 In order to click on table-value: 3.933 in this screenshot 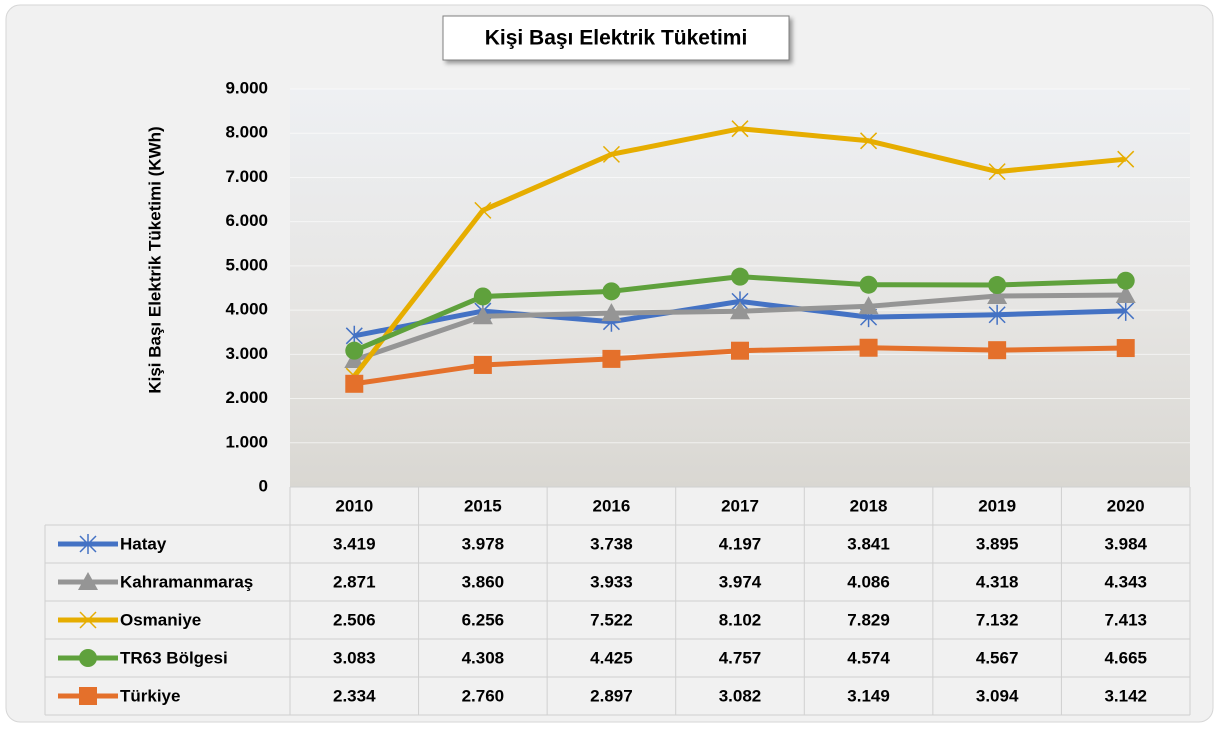, I will do `click(611, 581)`.